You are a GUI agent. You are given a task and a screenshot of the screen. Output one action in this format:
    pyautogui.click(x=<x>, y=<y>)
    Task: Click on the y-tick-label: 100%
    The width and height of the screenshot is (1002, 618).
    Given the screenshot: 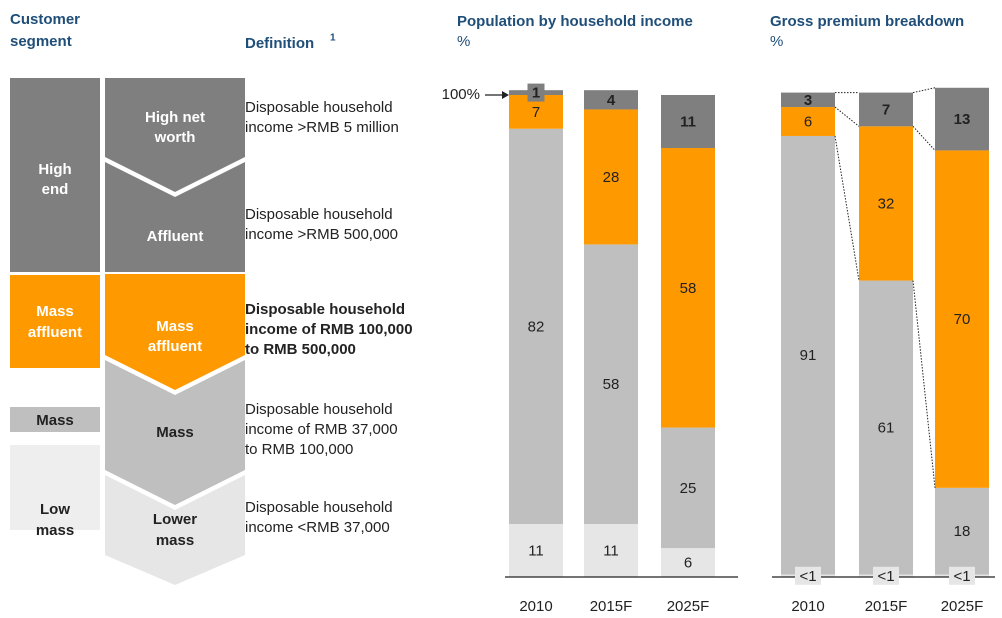 What is the action you would take?
    pyautogui.click(x=461, y=94)
    